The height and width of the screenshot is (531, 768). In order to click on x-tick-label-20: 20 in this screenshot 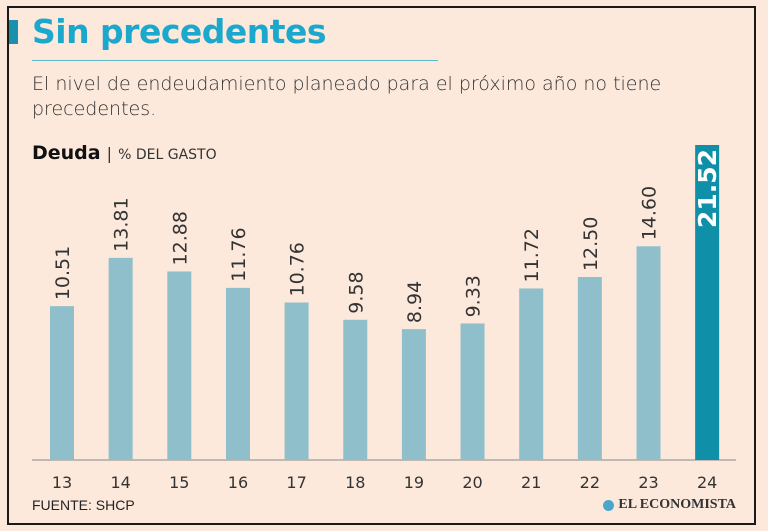, I will do `click(472, 482)`.